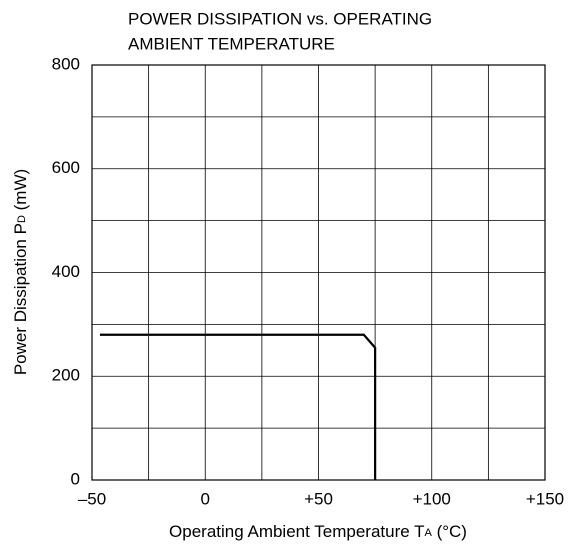 Image resolution: width=573 pixels, height=550 pixels. Describe the element at coordinates (20, 192) in the screenshot. I see `y-axis-label-unit: (mW)` at that location.